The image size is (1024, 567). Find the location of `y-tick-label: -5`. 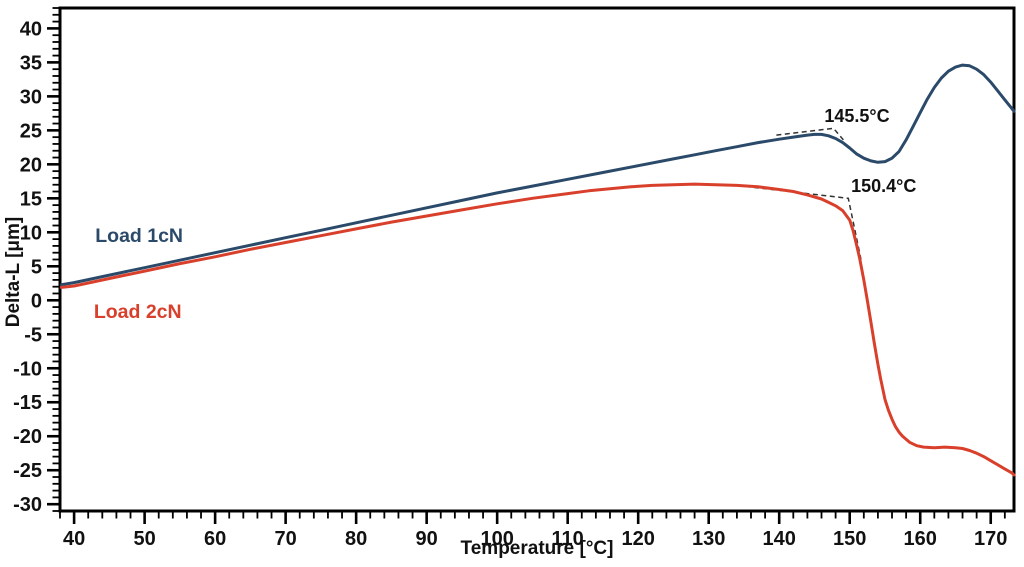

y-tick-label: -5 is located at coordinates (33, 335).